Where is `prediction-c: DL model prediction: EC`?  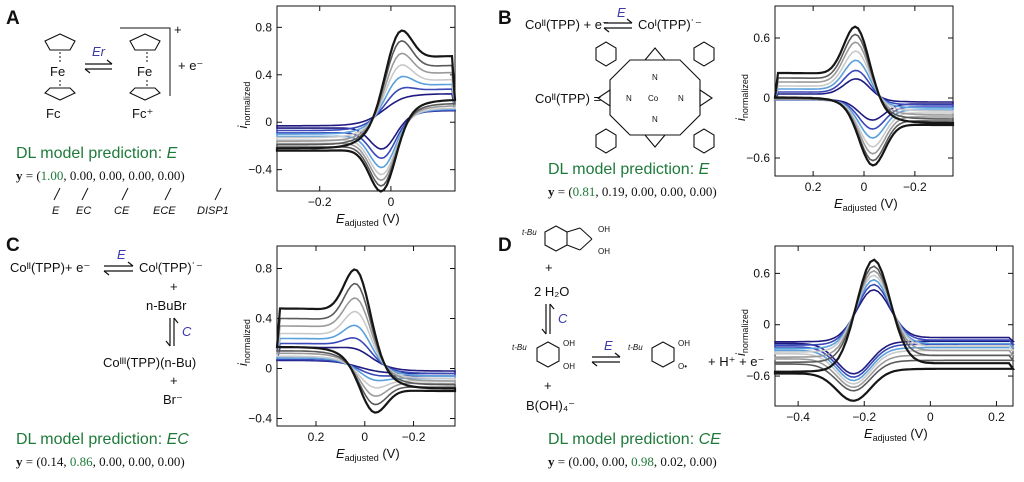 prediction-c: DL model prediction: EC is located at coordinates (102, 439).